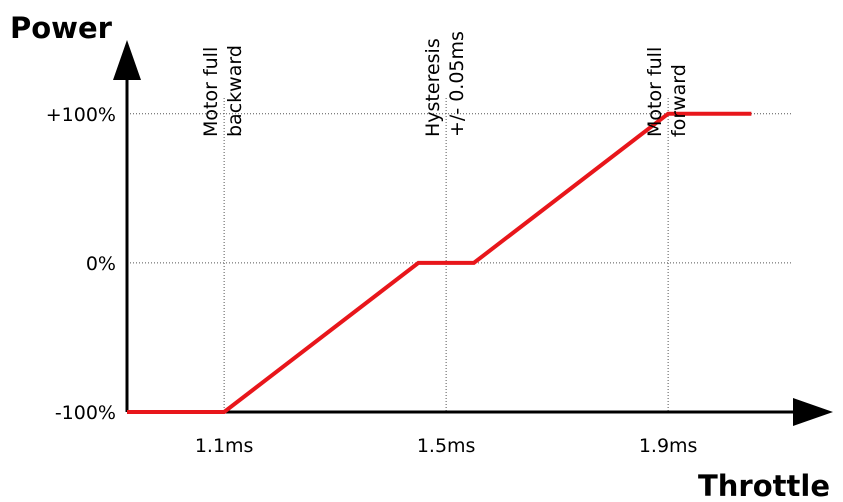 This screenshot has width=843, height=502. I want to click on annotation-label: +/- 0.05ms, so click(457, 84).